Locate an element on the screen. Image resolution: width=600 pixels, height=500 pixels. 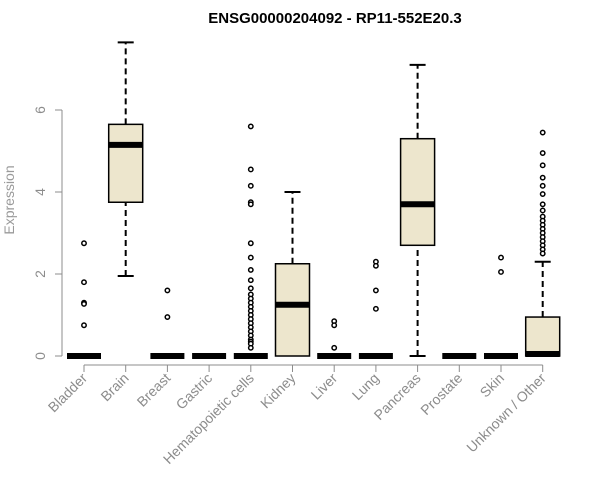
y-axis: 0 2 4 6 is located at coordinates (47, 233).